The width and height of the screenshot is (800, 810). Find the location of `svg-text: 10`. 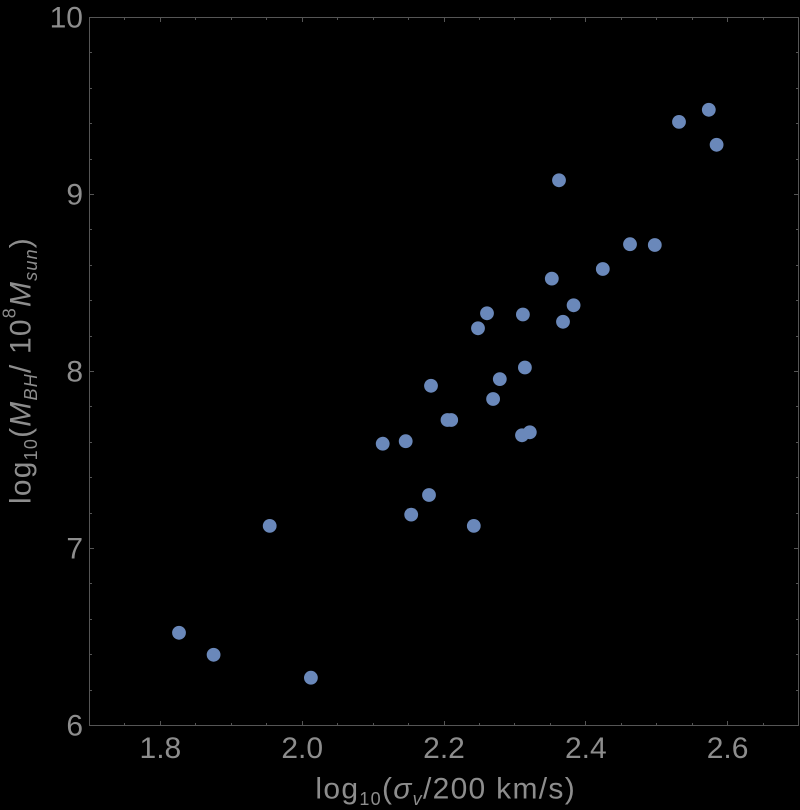

svg-text: 10 is located at coordinates (66, 18).